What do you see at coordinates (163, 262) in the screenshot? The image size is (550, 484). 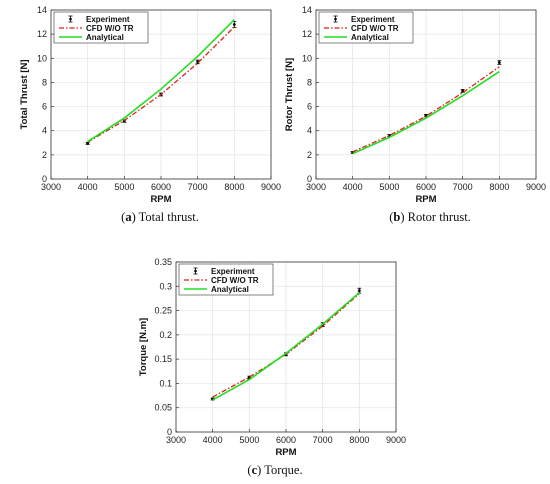 I see `y-tick-label: 0.35` at bounding box center [163, 262].